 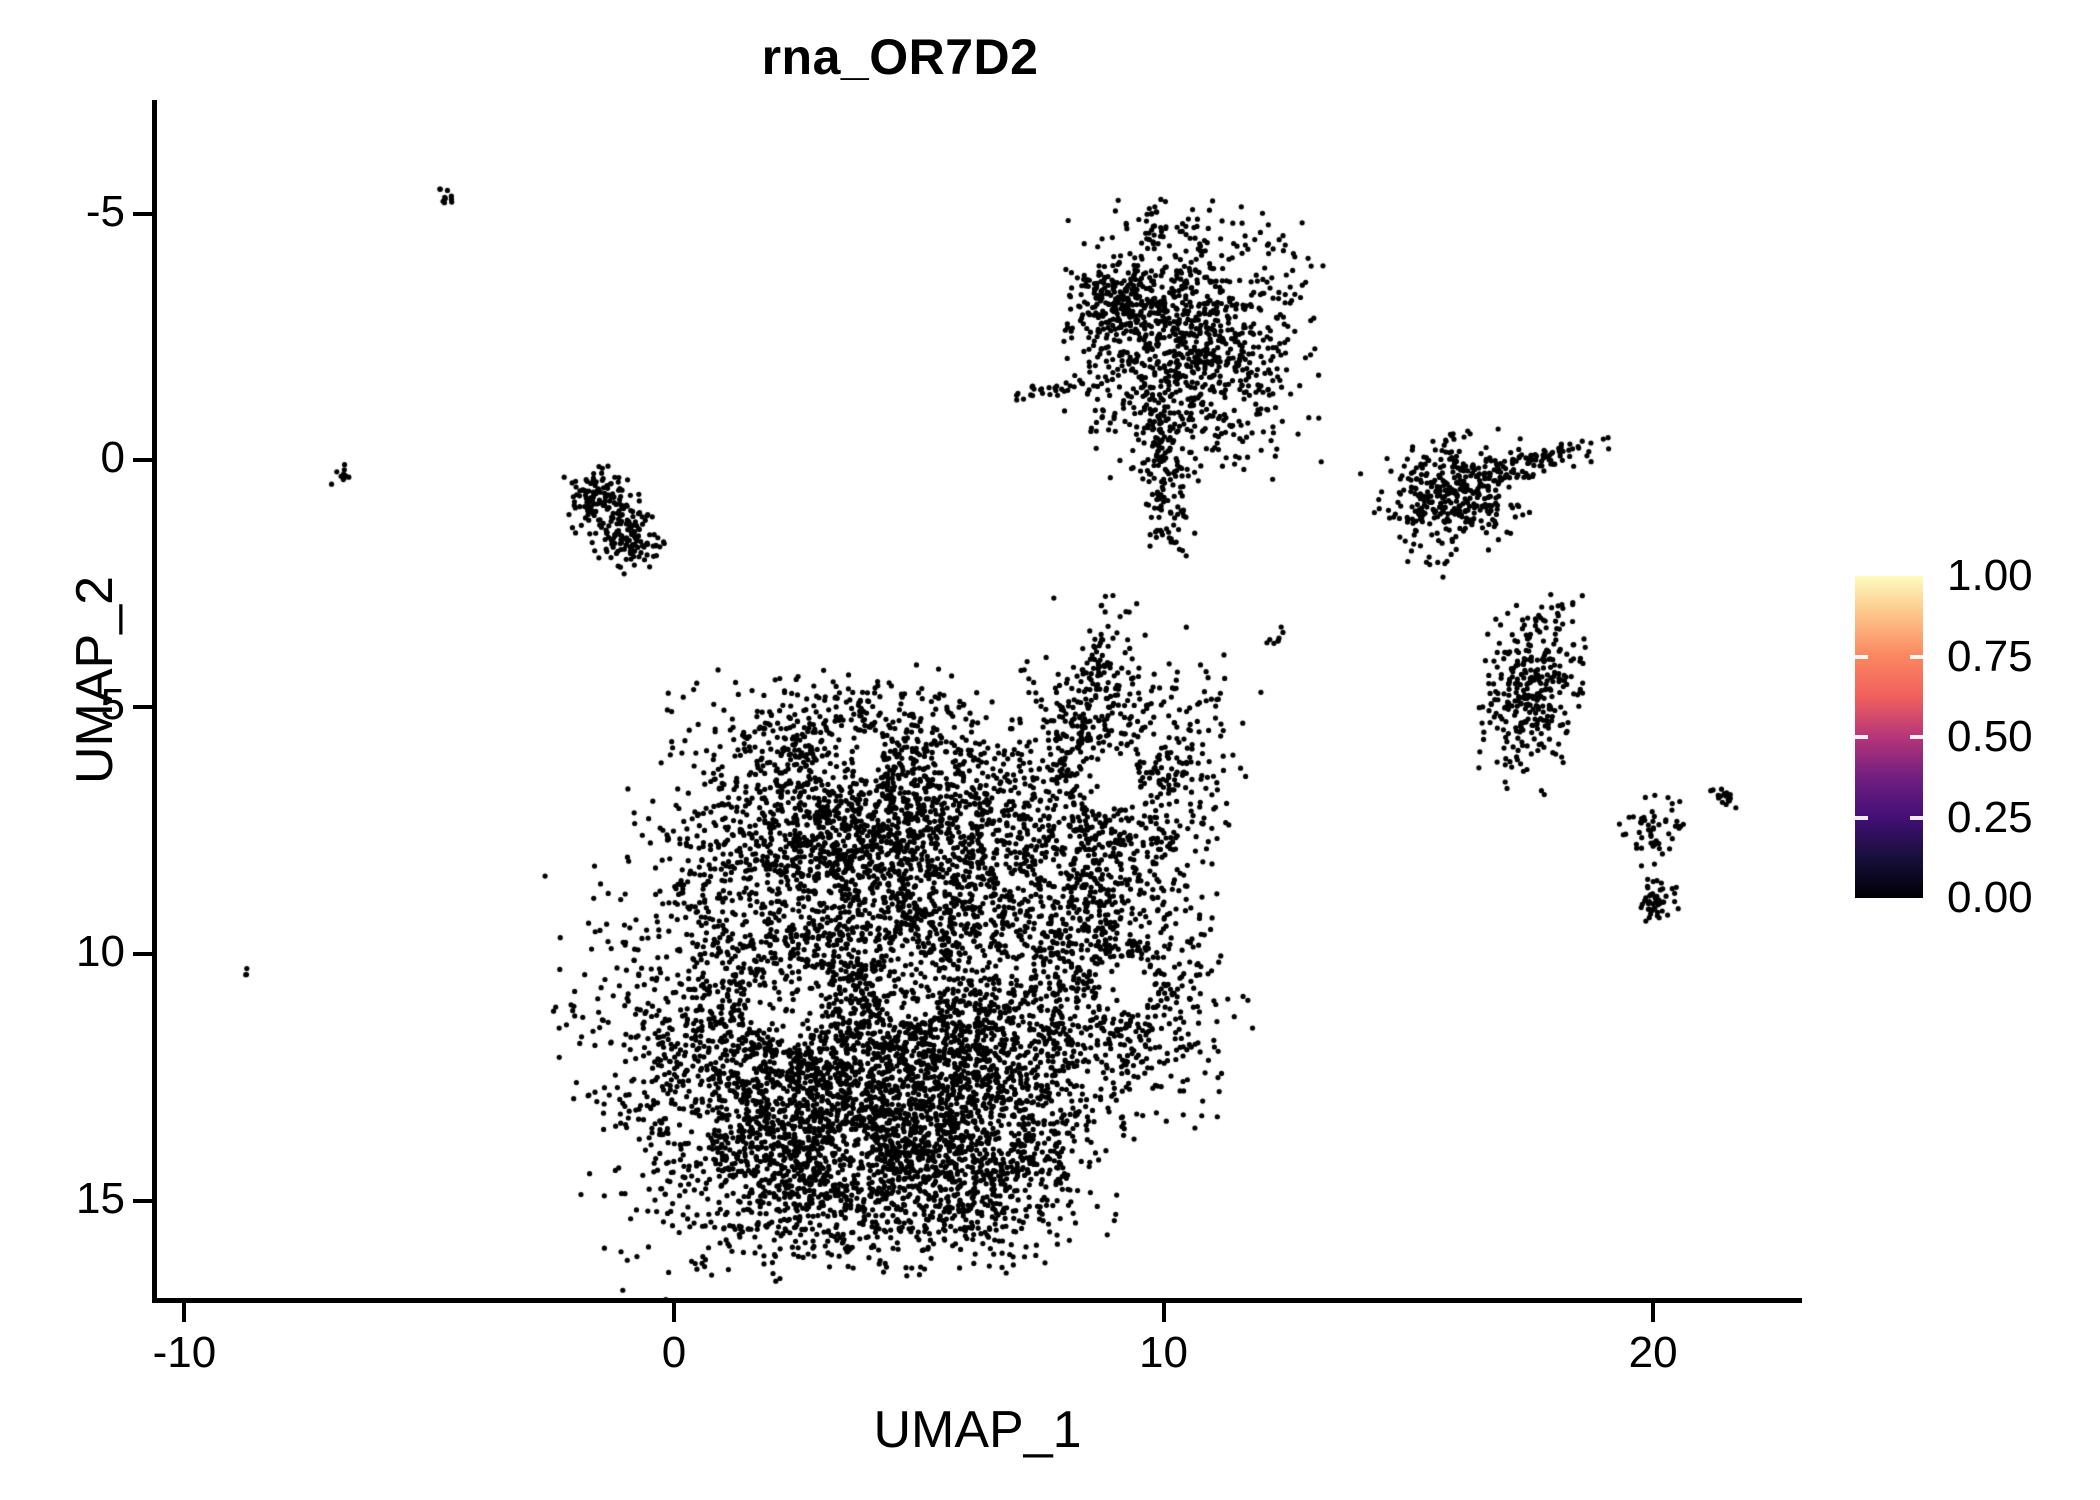 I want to click on y-tick-label: 10, so click(x=100, y=952).